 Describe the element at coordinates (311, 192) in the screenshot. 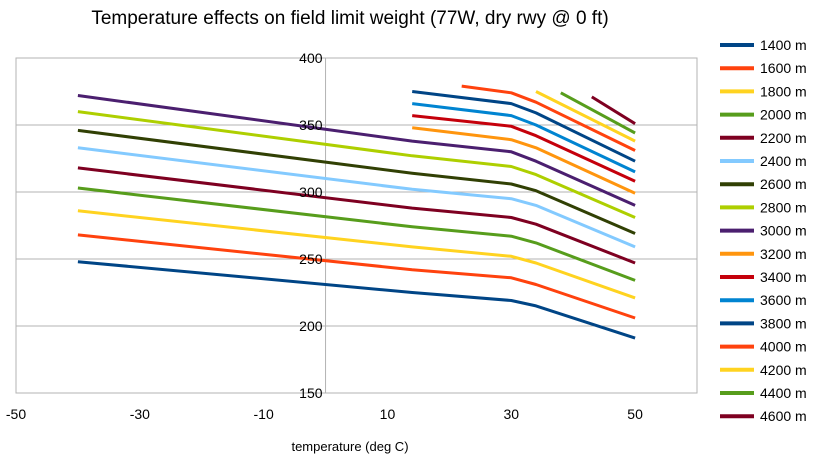

I see `y-tick-label: 300` at that location.